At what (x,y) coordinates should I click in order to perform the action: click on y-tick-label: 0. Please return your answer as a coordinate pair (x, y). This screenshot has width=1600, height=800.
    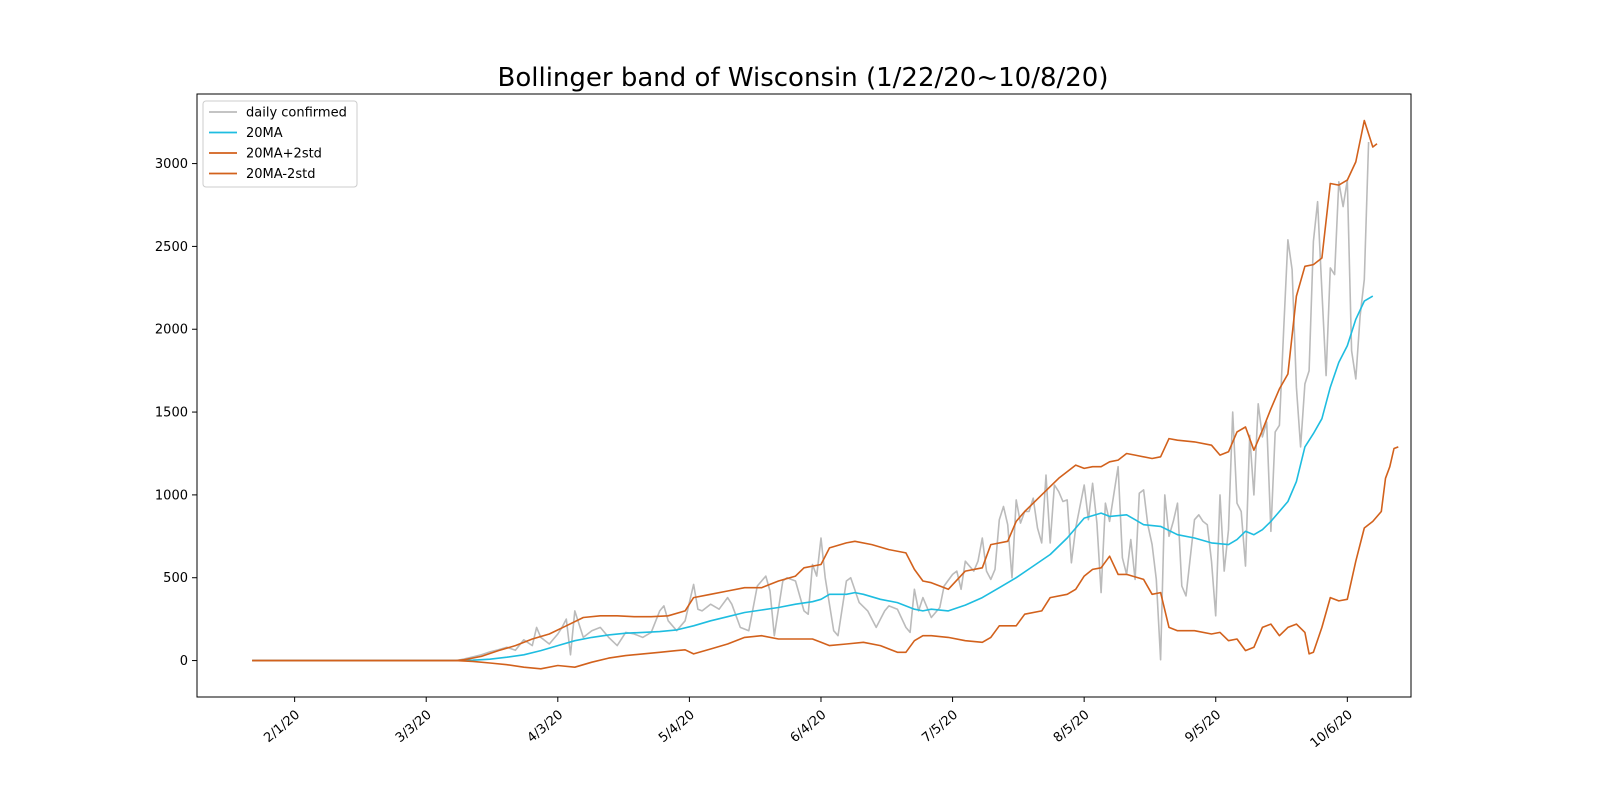
    Looking at the image, I should click on (184, 661).